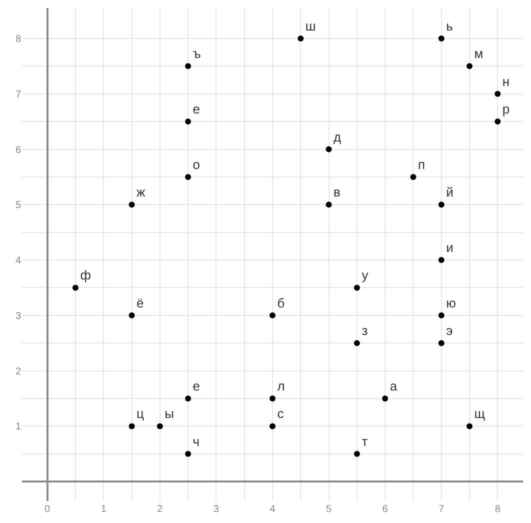 This screenshot has width=531, height=523. What do you see at coordinates (18, 150) in the screenshot?
I see `y-tick-label: 6` at bounding box center [18, 150].